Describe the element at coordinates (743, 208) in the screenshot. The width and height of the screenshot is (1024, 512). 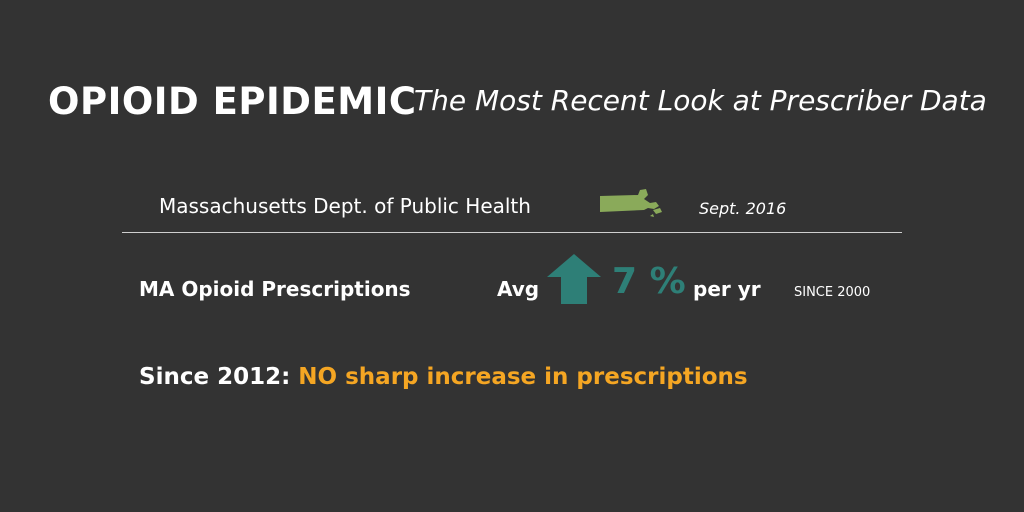
I see `source-date: Sept. 2016` at that location.